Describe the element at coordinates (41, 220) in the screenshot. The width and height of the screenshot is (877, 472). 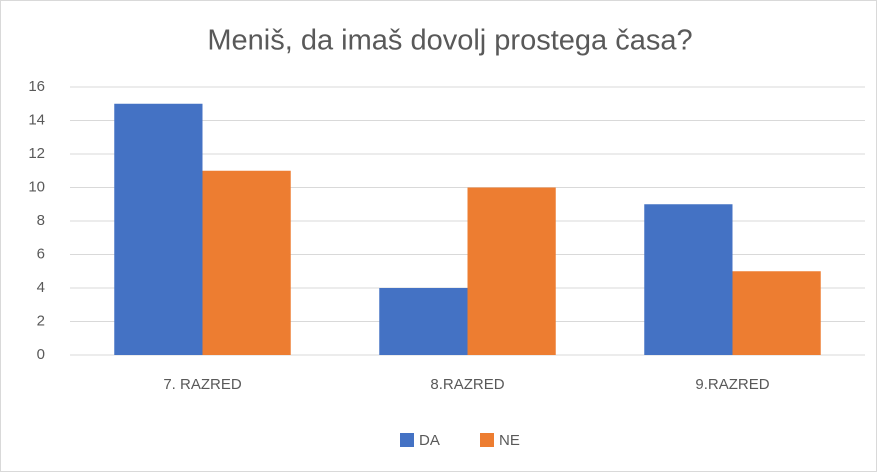
I see `y-tick-label: 8` at that location.